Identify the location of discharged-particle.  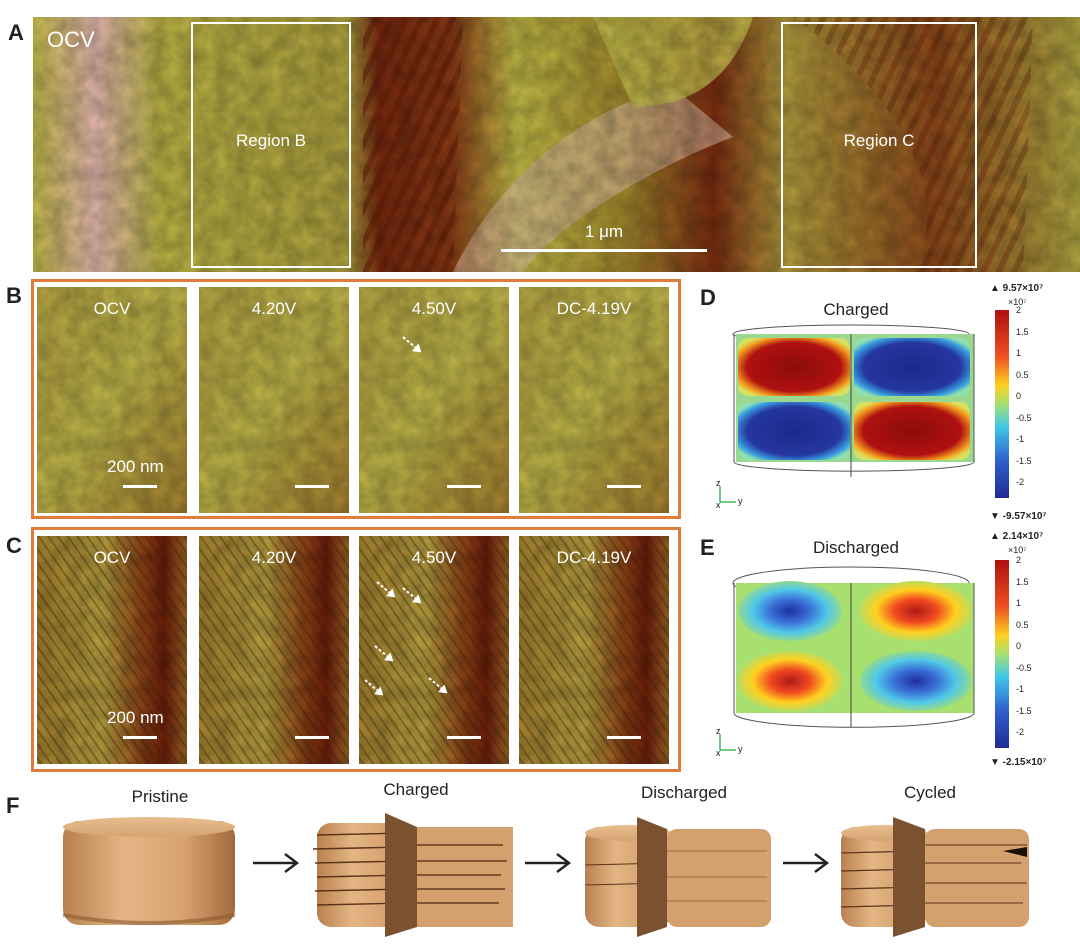
(677, 877).